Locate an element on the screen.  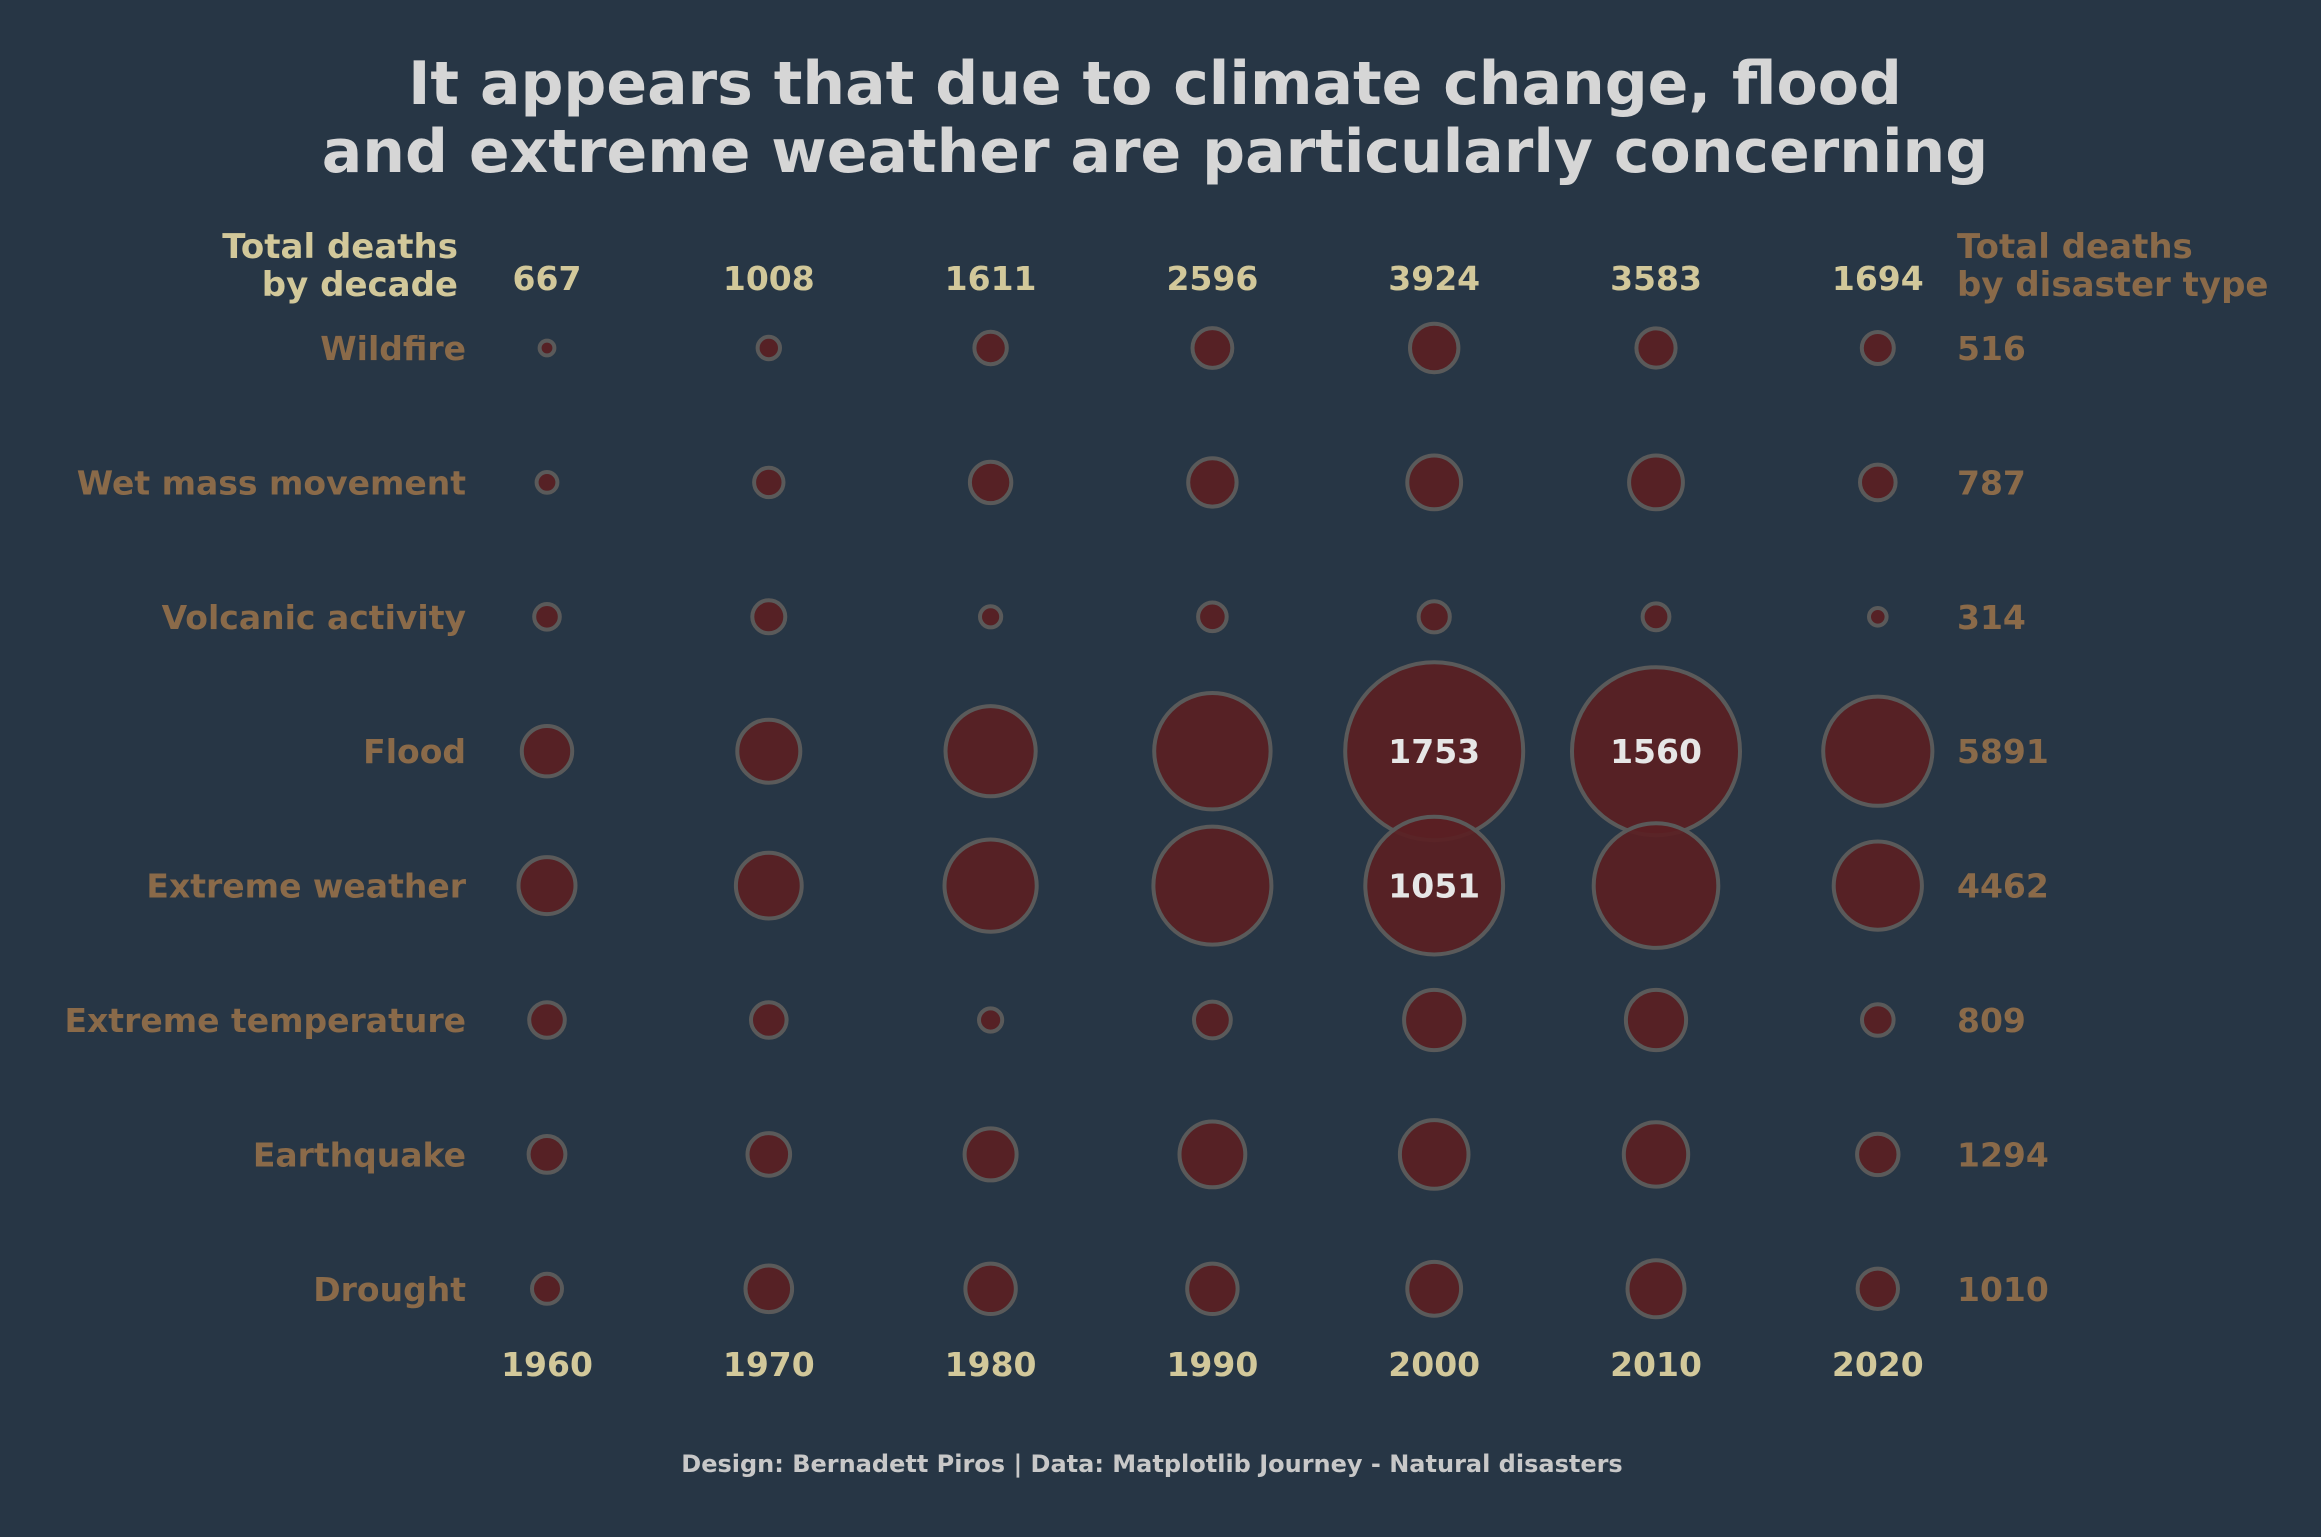
decade-label-1990: 1990 is located at coordinates (1212, 1364).